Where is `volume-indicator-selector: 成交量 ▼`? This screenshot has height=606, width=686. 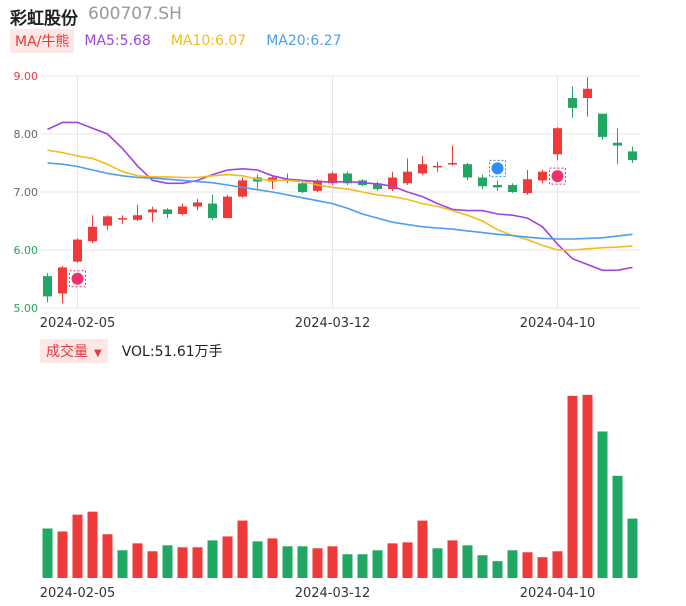
volume-indicator-selector: 成交量 ▼ is located at coordinates (74, 351).